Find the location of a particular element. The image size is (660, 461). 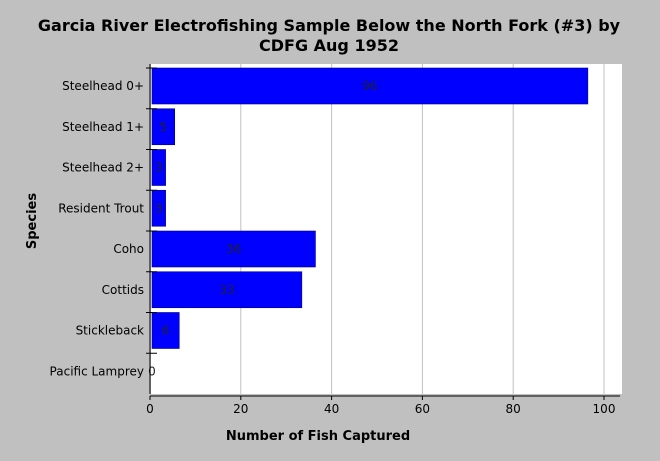

category-label: Resident Trout is located at coordinates (101, 208).